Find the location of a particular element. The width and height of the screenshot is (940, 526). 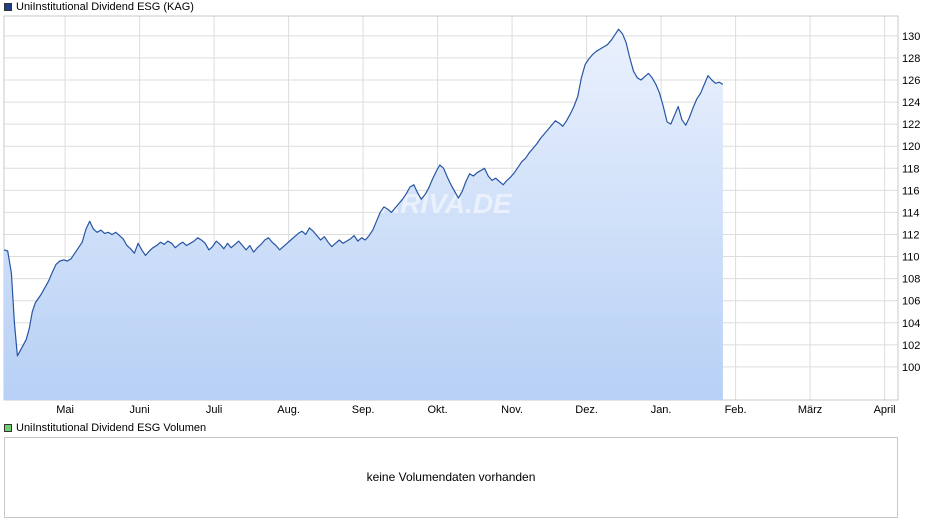

y-tick-label: 122 is located at coordinates (911, 125).